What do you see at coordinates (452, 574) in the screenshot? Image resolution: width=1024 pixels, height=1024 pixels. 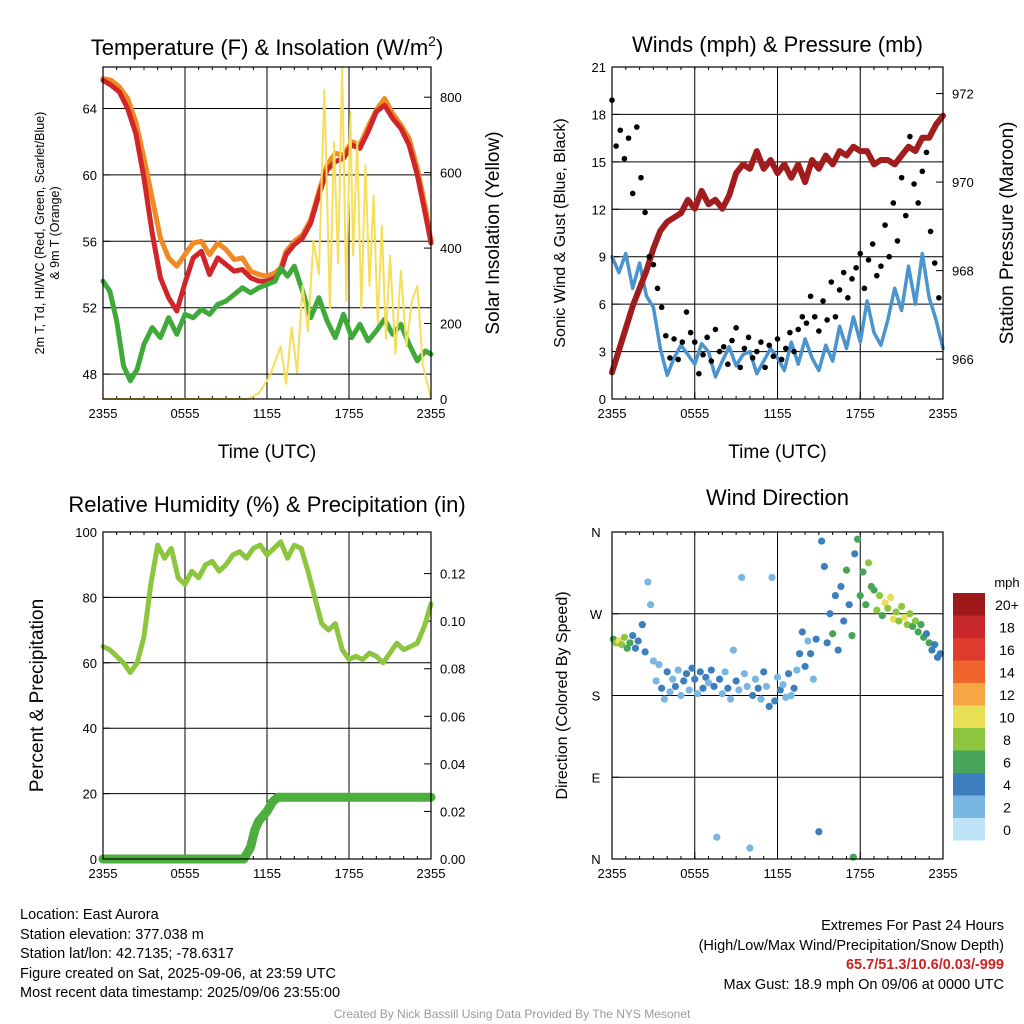 I see `y2-tick-label: 0.12` at bounding box center [452, 574].